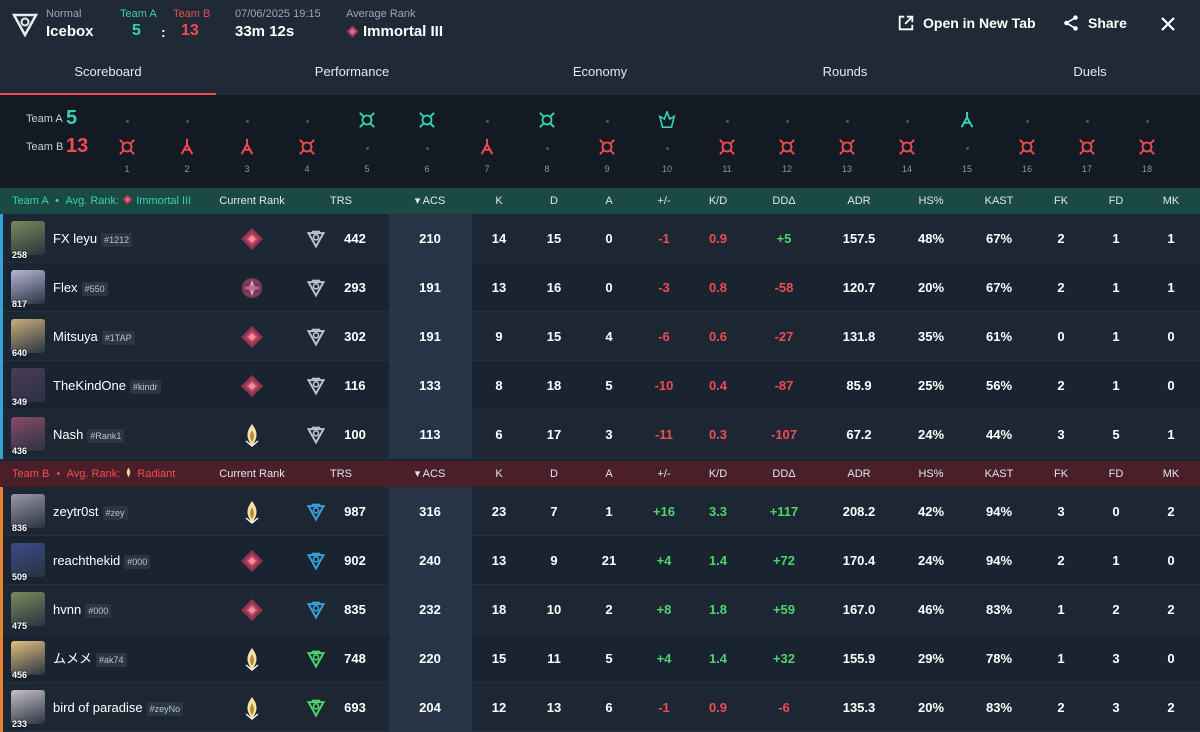 The image size is (1200, 732). Describe the element at coordinates (487, 147) in the screenshot. I see `round-7-defuse-icon` at that location.